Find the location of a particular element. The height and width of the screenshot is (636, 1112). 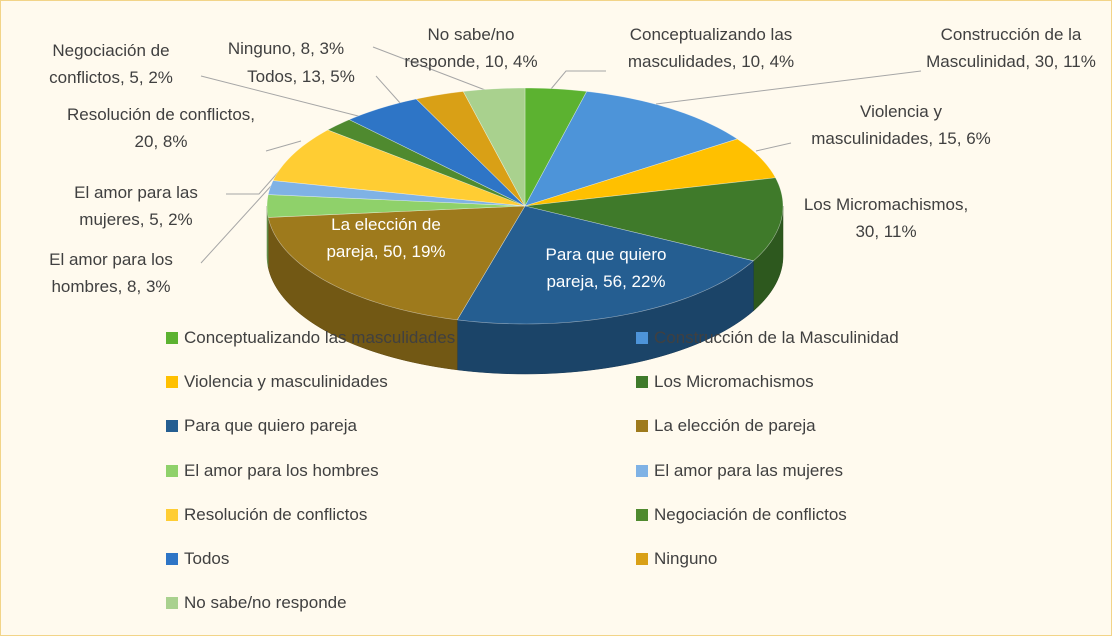

legend-label: Los Micromachismos is located at coordinates (734, 382).